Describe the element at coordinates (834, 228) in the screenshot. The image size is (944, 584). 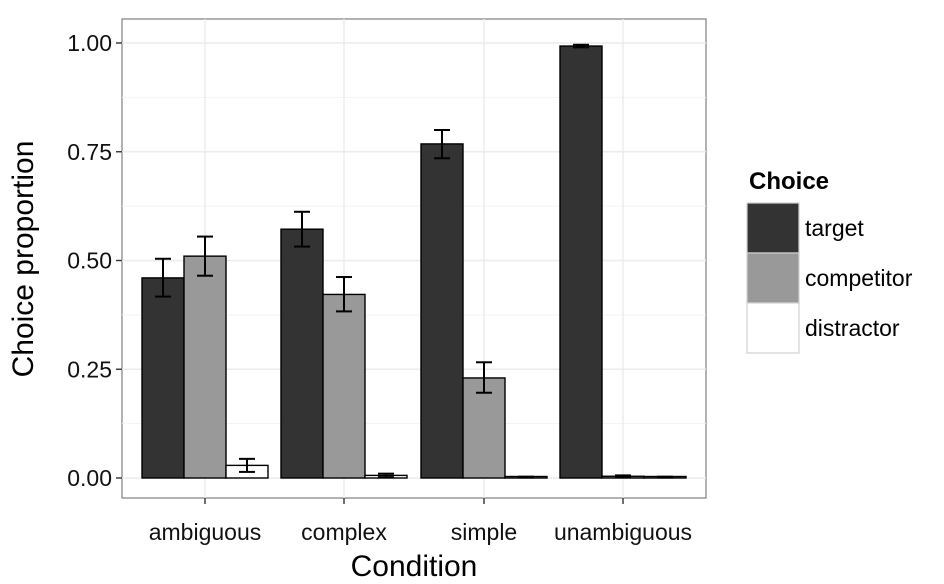
I see `legend-label-target: target` at that location.